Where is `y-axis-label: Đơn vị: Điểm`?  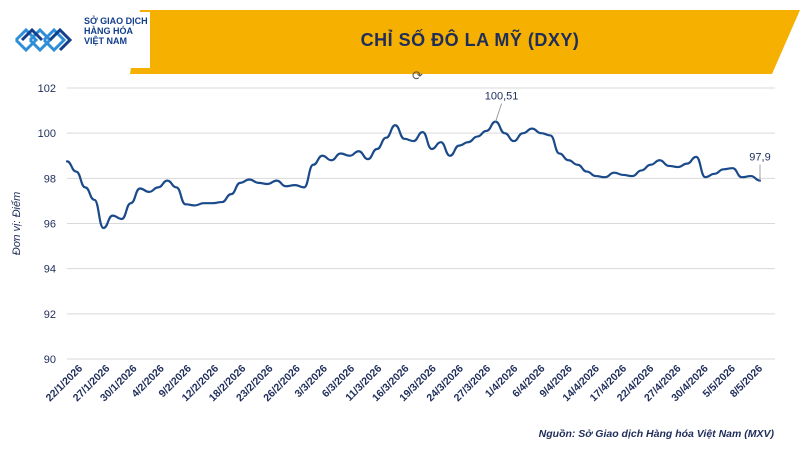 y-axis-label: Đơn vị: Điểm is located at coordinates (17, 224).